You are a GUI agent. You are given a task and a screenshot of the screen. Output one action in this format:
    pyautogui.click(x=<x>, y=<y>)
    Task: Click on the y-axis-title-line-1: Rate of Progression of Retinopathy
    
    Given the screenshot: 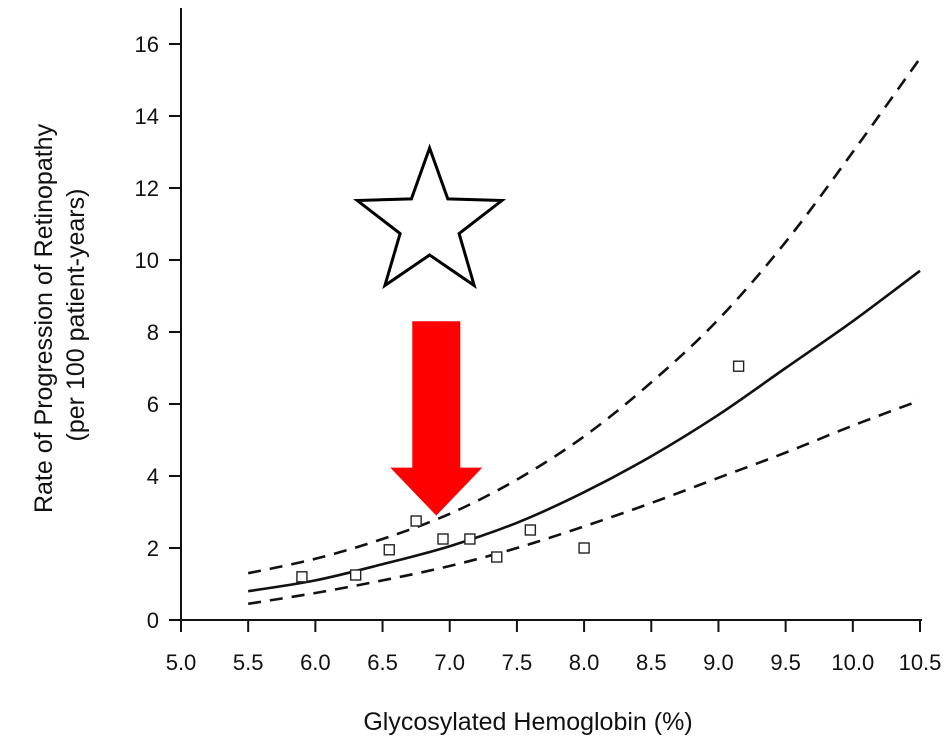 What is the action you would take?
    pyautogui.click(x=44, y=318)
    